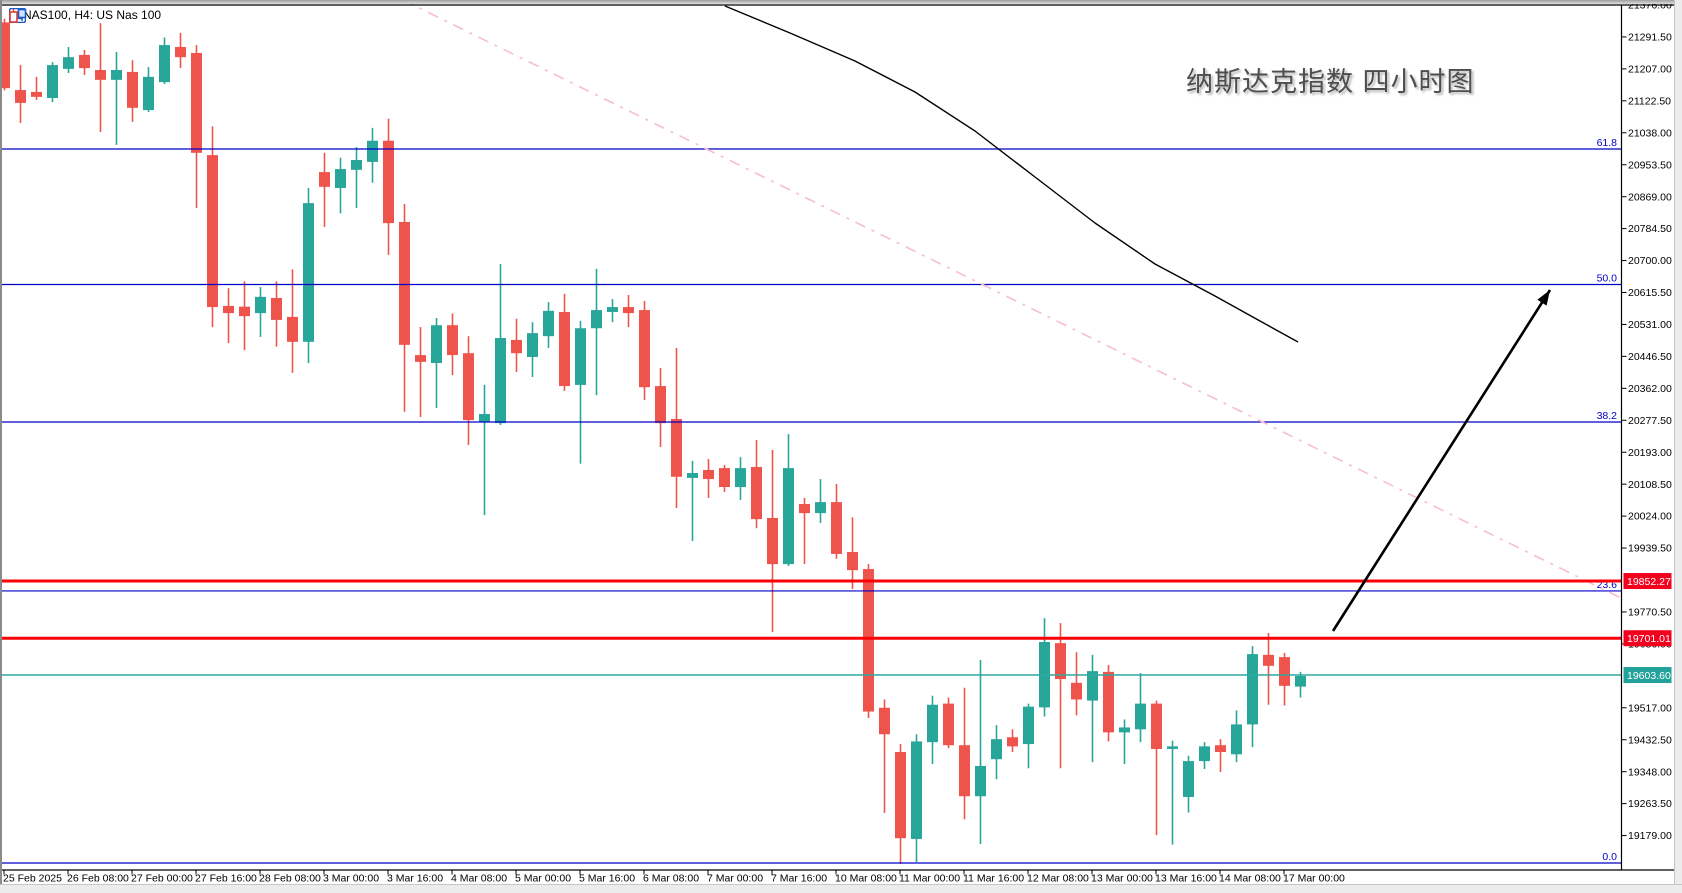  I want to click on svg-text: 17 Mar 00:00, so click(1314, 879).